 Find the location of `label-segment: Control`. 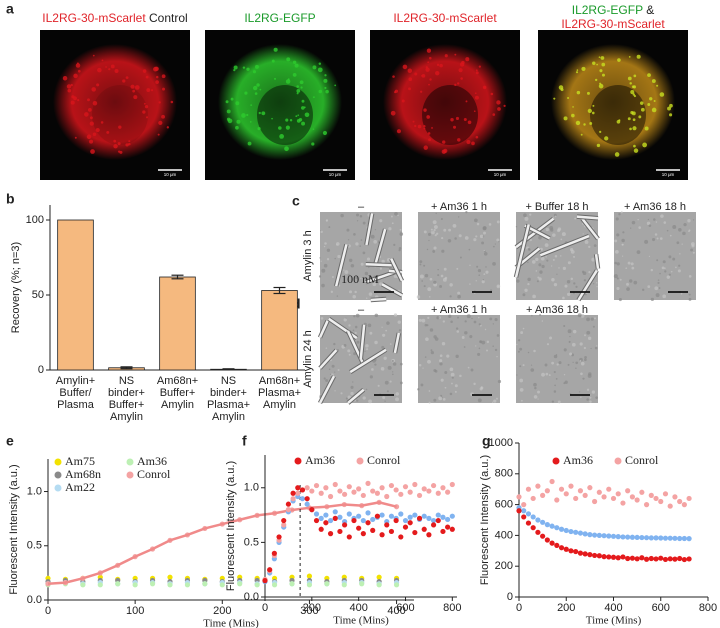

label-segment: Control is located at coordinates (168, 18).